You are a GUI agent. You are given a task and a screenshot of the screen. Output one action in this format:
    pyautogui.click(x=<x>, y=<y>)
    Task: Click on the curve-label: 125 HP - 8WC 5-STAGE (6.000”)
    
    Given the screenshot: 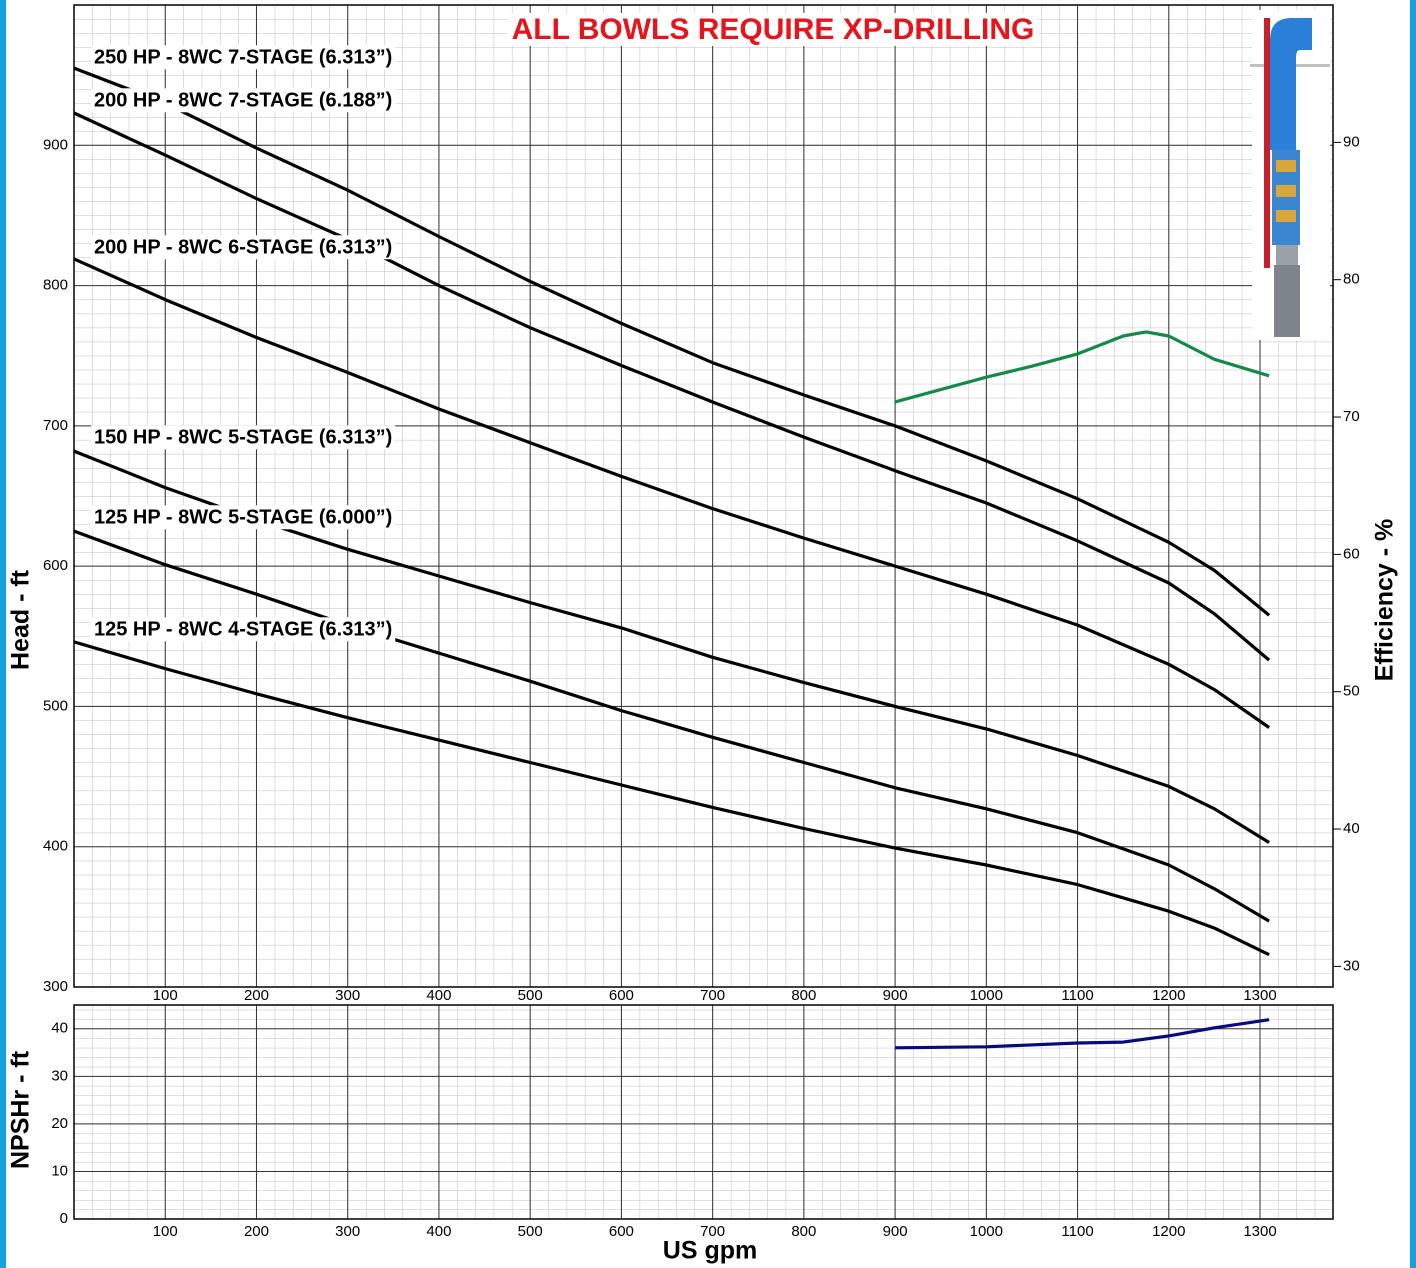 What is the action you would take?
    pyautogui.click(x=243, y=517)
    